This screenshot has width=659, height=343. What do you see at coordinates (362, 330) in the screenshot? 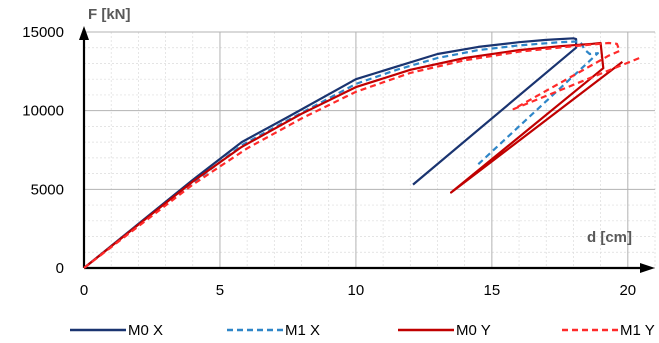
I see `legend: M0 X M1 X M0 Y M1 Y` at bounding box center [362, 330].